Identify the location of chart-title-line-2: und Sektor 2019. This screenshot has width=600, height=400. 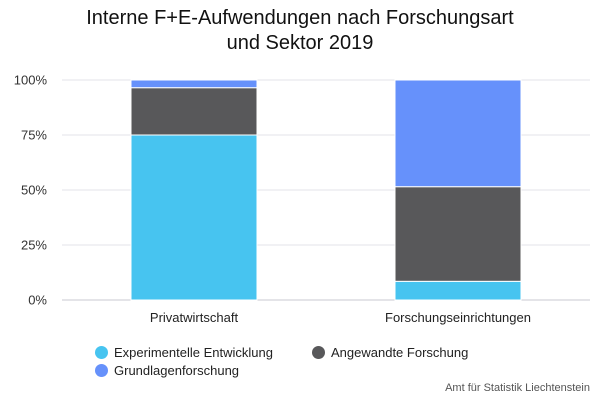
(300, 43).